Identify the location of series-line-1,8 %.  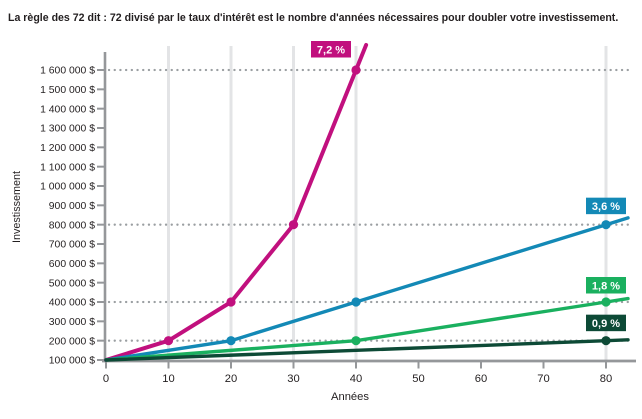
(367, 329).